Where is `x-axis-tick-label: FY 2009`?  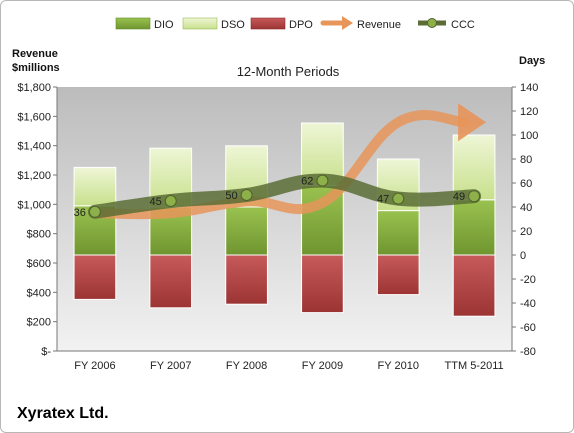 x-axis-tick-label: FY 2009 is located at coordinates (322, 366).